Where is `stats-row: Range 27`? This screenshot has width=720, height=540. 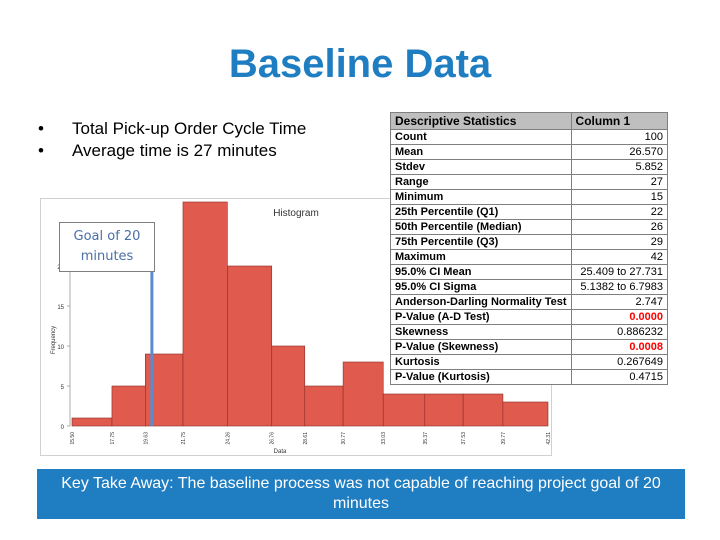
stats-row: Range 27 is located at coordinates (529, 182).